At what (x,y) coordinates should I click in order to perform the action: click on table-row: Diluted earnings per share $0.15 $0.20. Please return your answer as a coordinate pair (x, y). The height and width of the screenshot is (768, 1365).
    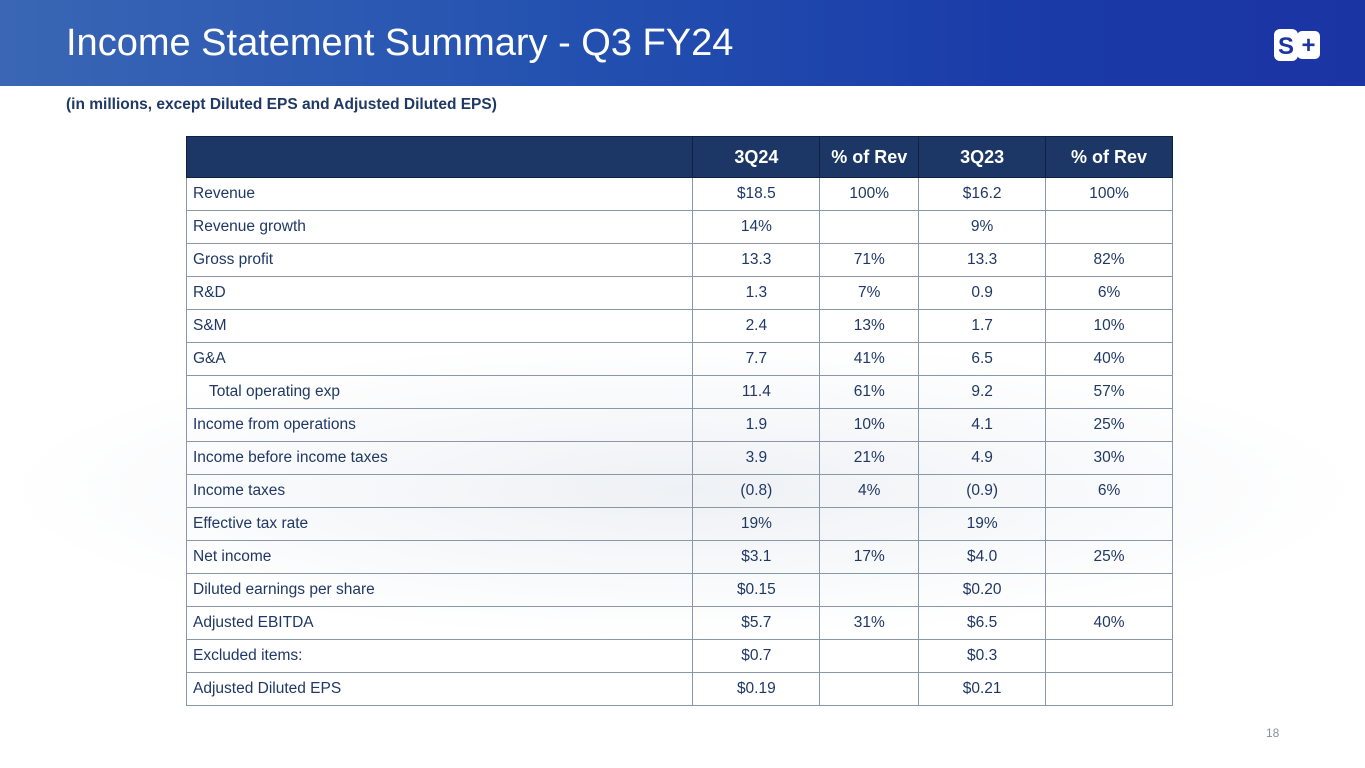
    Looking at the image, I should click on (679, 590).